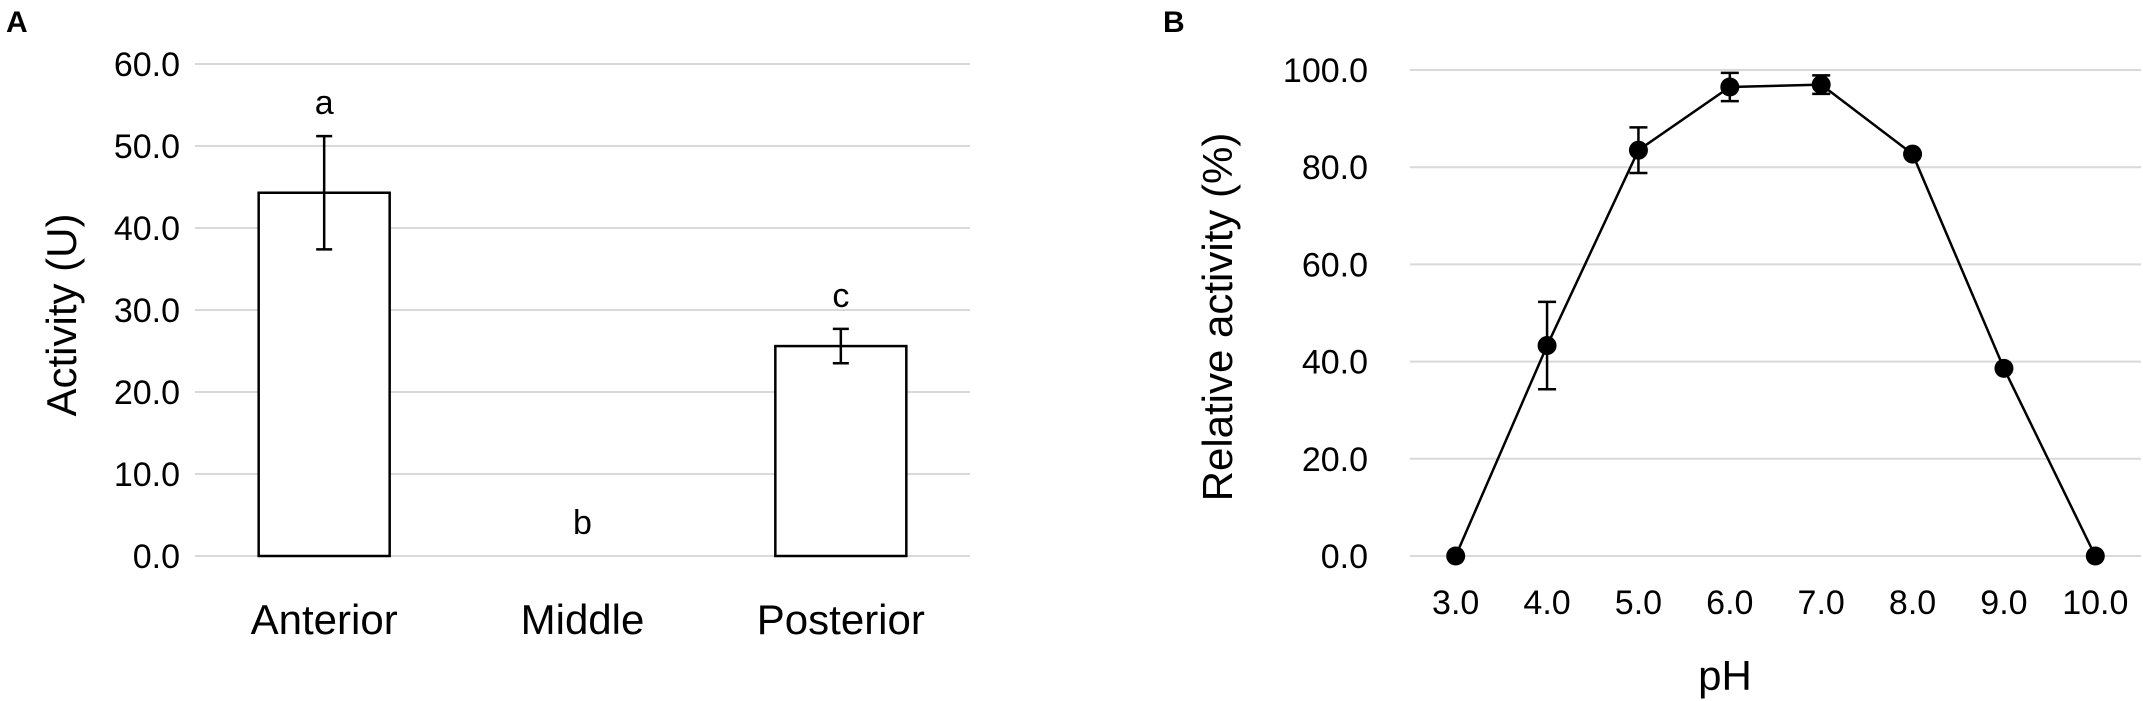  Describe the element at coordinates (1344, 557) in the screenshot. I see `panel-b-y-tick-label: 0.0` at that location.